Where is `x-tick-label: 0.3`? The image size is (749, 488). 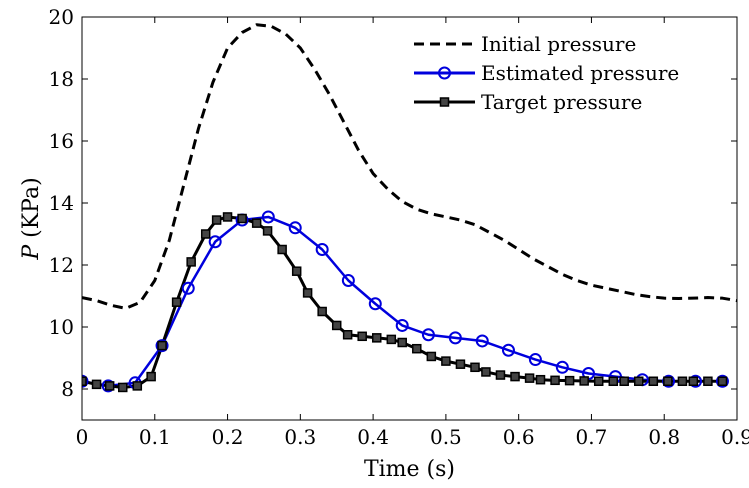 x-tick-label: 0.3 is located at coordinates (300, 437).